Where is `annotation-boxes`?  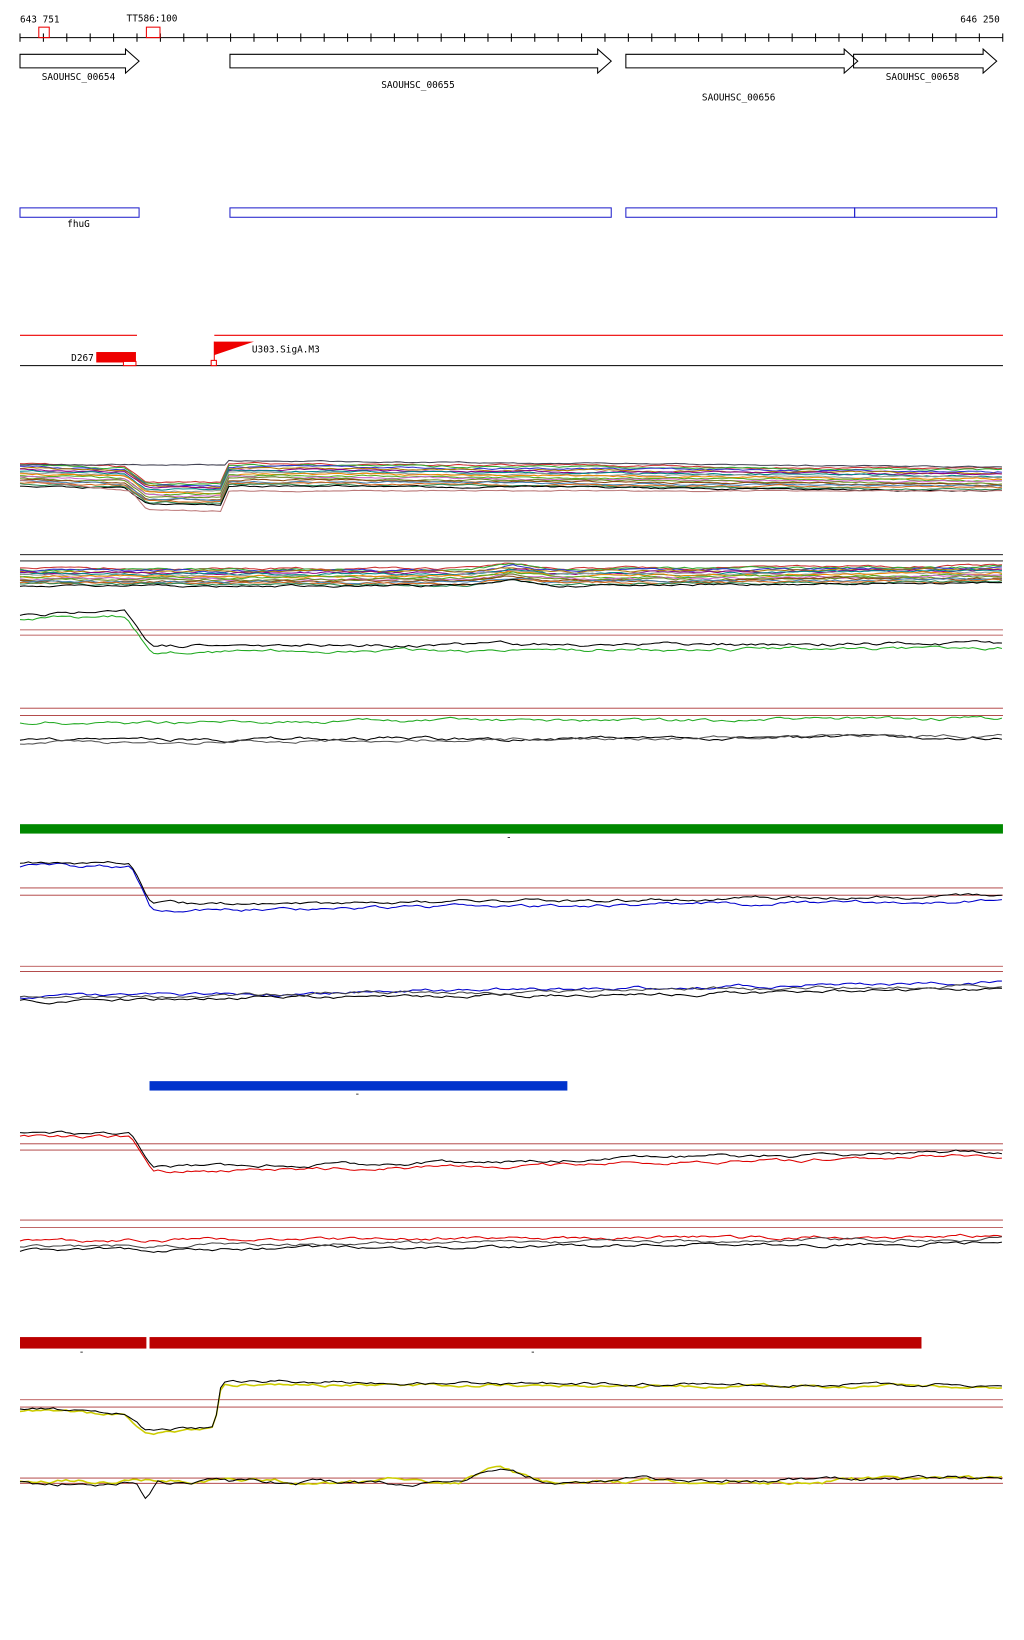
annotation-boxes is located at coordinates (508, 212).